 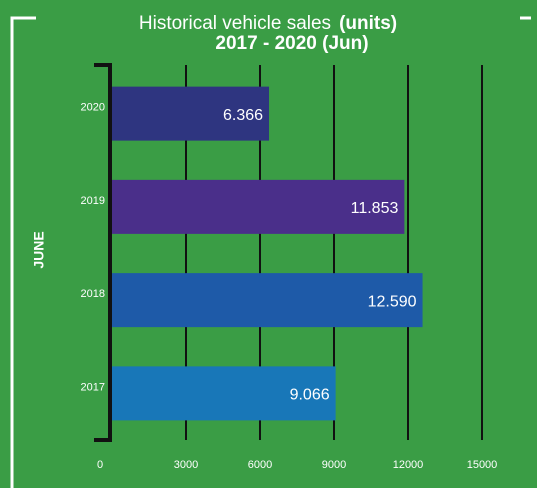 I want to click on x-tick-label: 12000, so click(x=408, y=465).